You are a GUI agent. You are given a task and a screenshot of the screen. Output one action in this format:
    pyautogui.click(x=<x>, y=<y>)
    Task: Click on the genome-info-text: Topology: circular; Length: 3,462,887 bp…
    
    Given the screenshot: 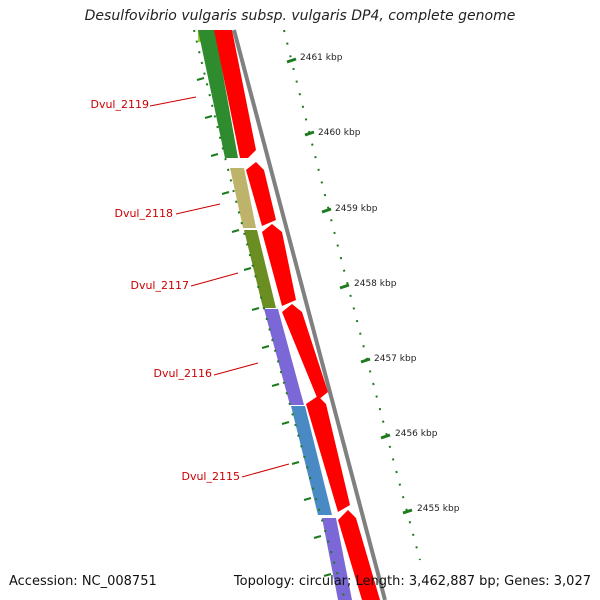 What is the action you would take?
    pyautogui.click(x=412, y=581)
    